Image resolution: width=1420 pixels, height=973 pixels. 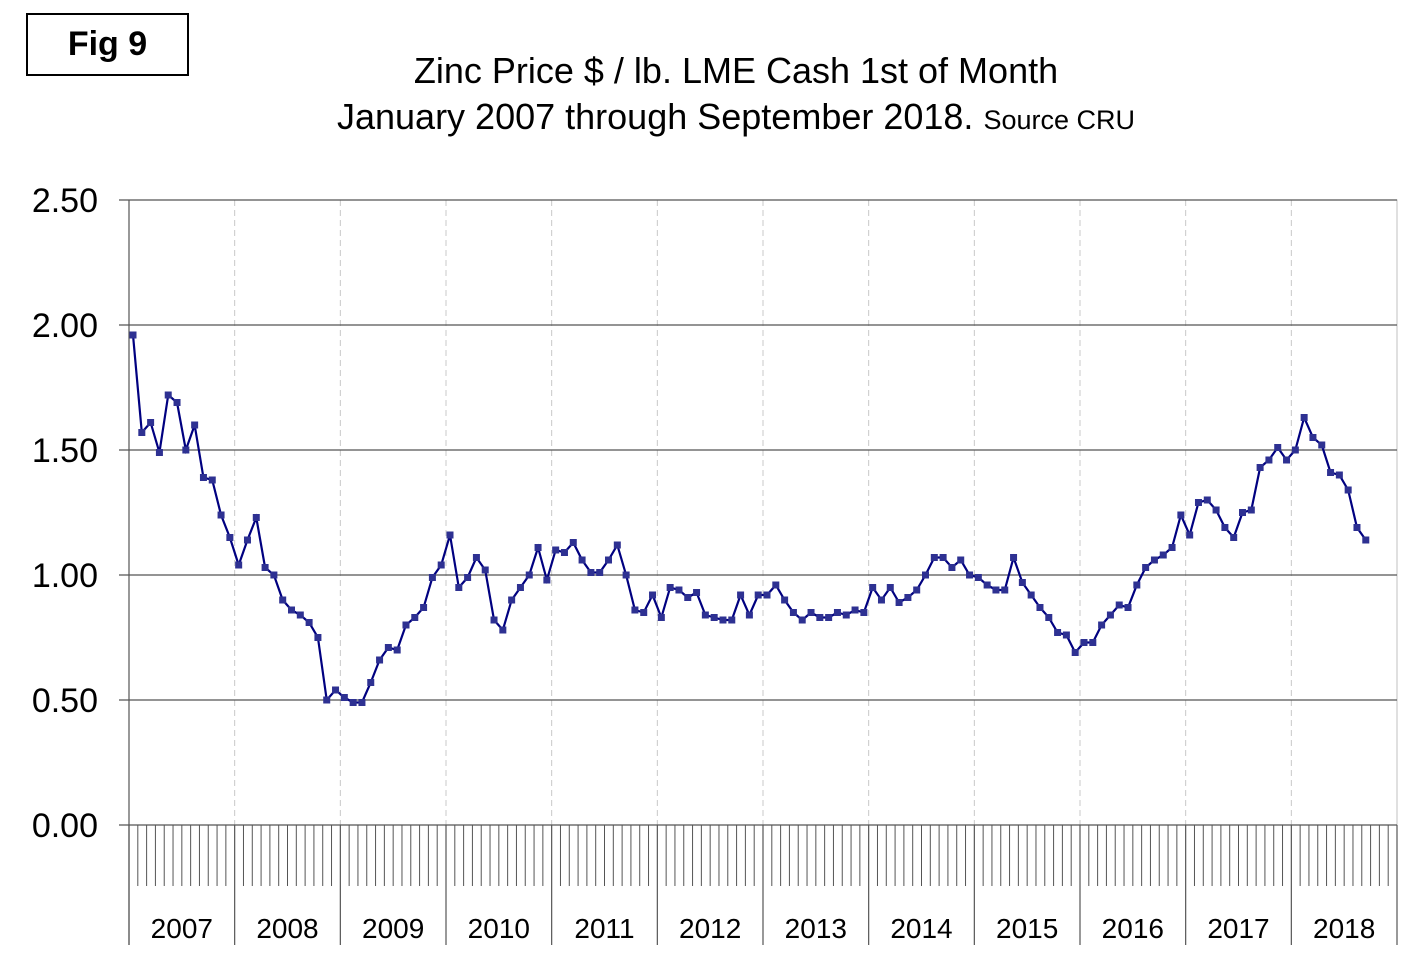 What do you see at coordinates (182, 928) in the screenshot?
I see `x-tick-label: 2007` at bounding box center [182, 928].